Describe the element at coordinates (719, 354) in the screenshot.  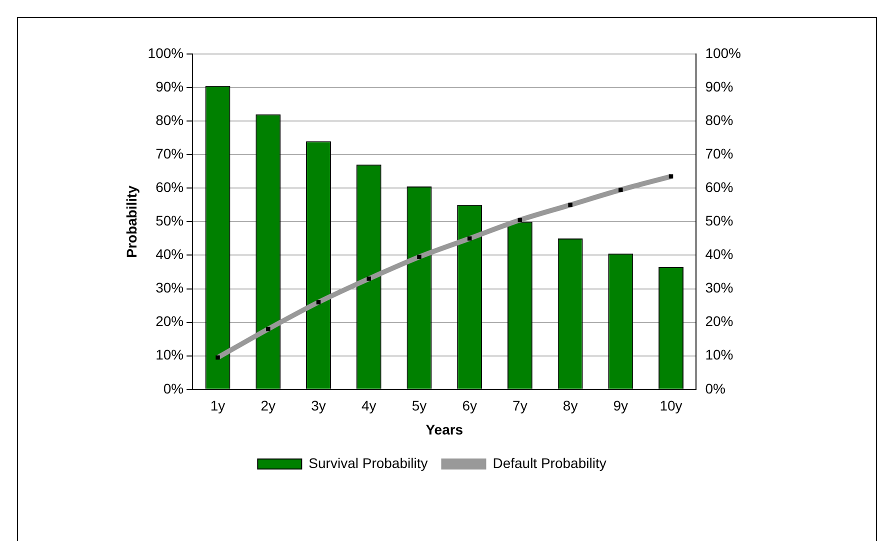
I see `y2-tick-label: 10%` at that location.